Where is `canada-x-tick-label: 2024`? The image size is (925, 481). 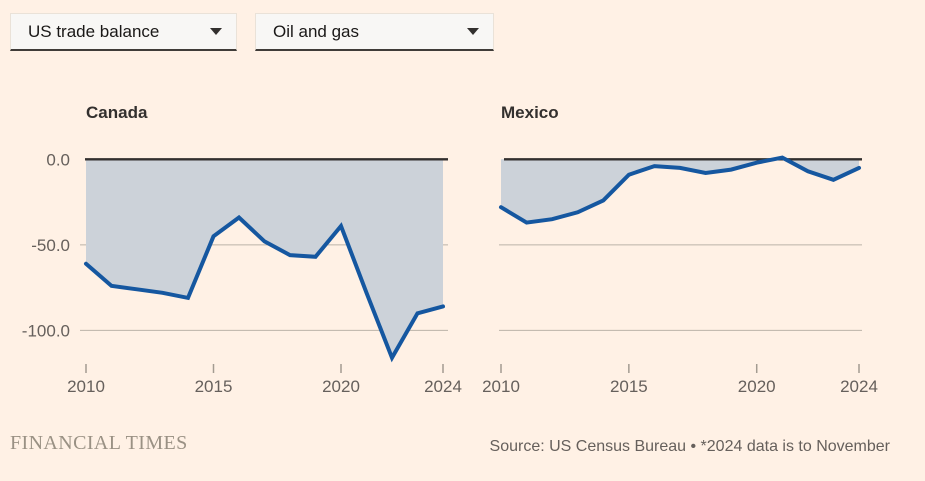
canada-x-tick-label: 2024 is located at coordinates (443, 386).